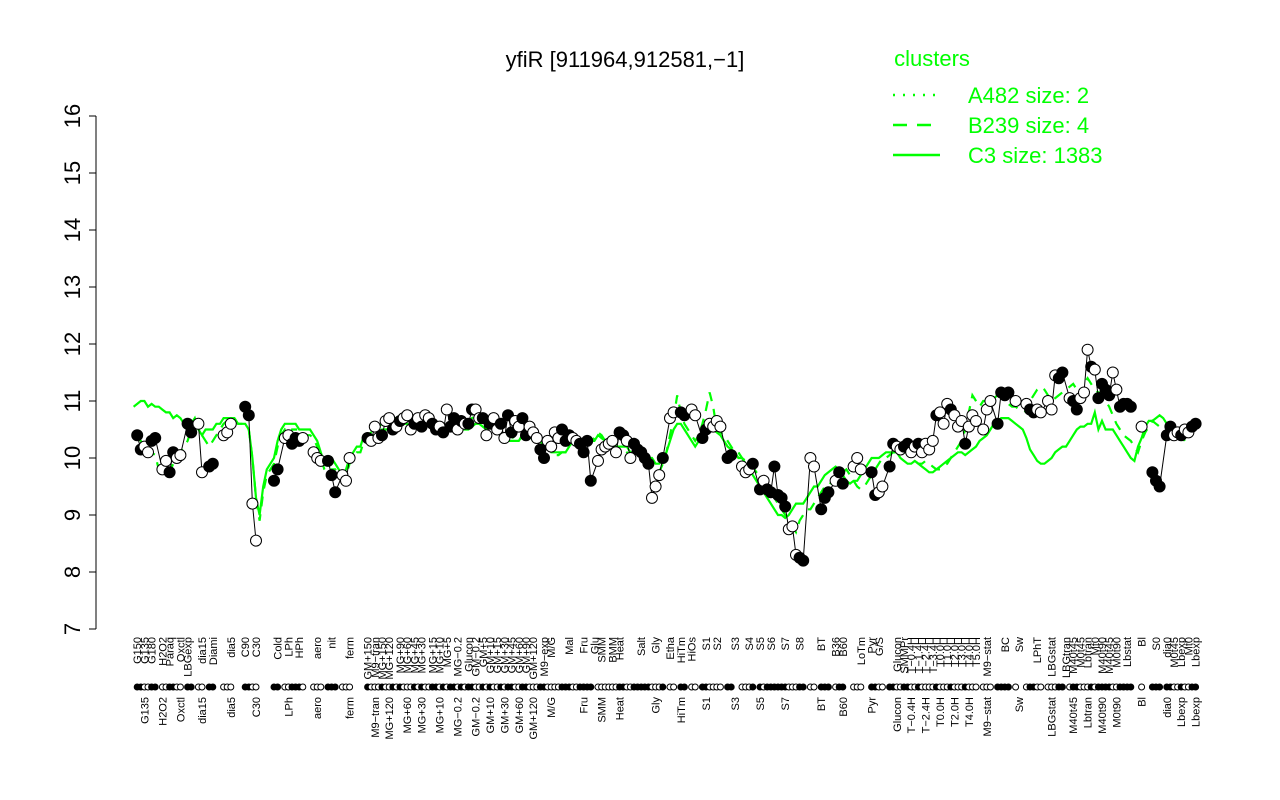 This screenshot has height=800, width=1280. I want to click on x-tick-label: C30, so click(257, 647).